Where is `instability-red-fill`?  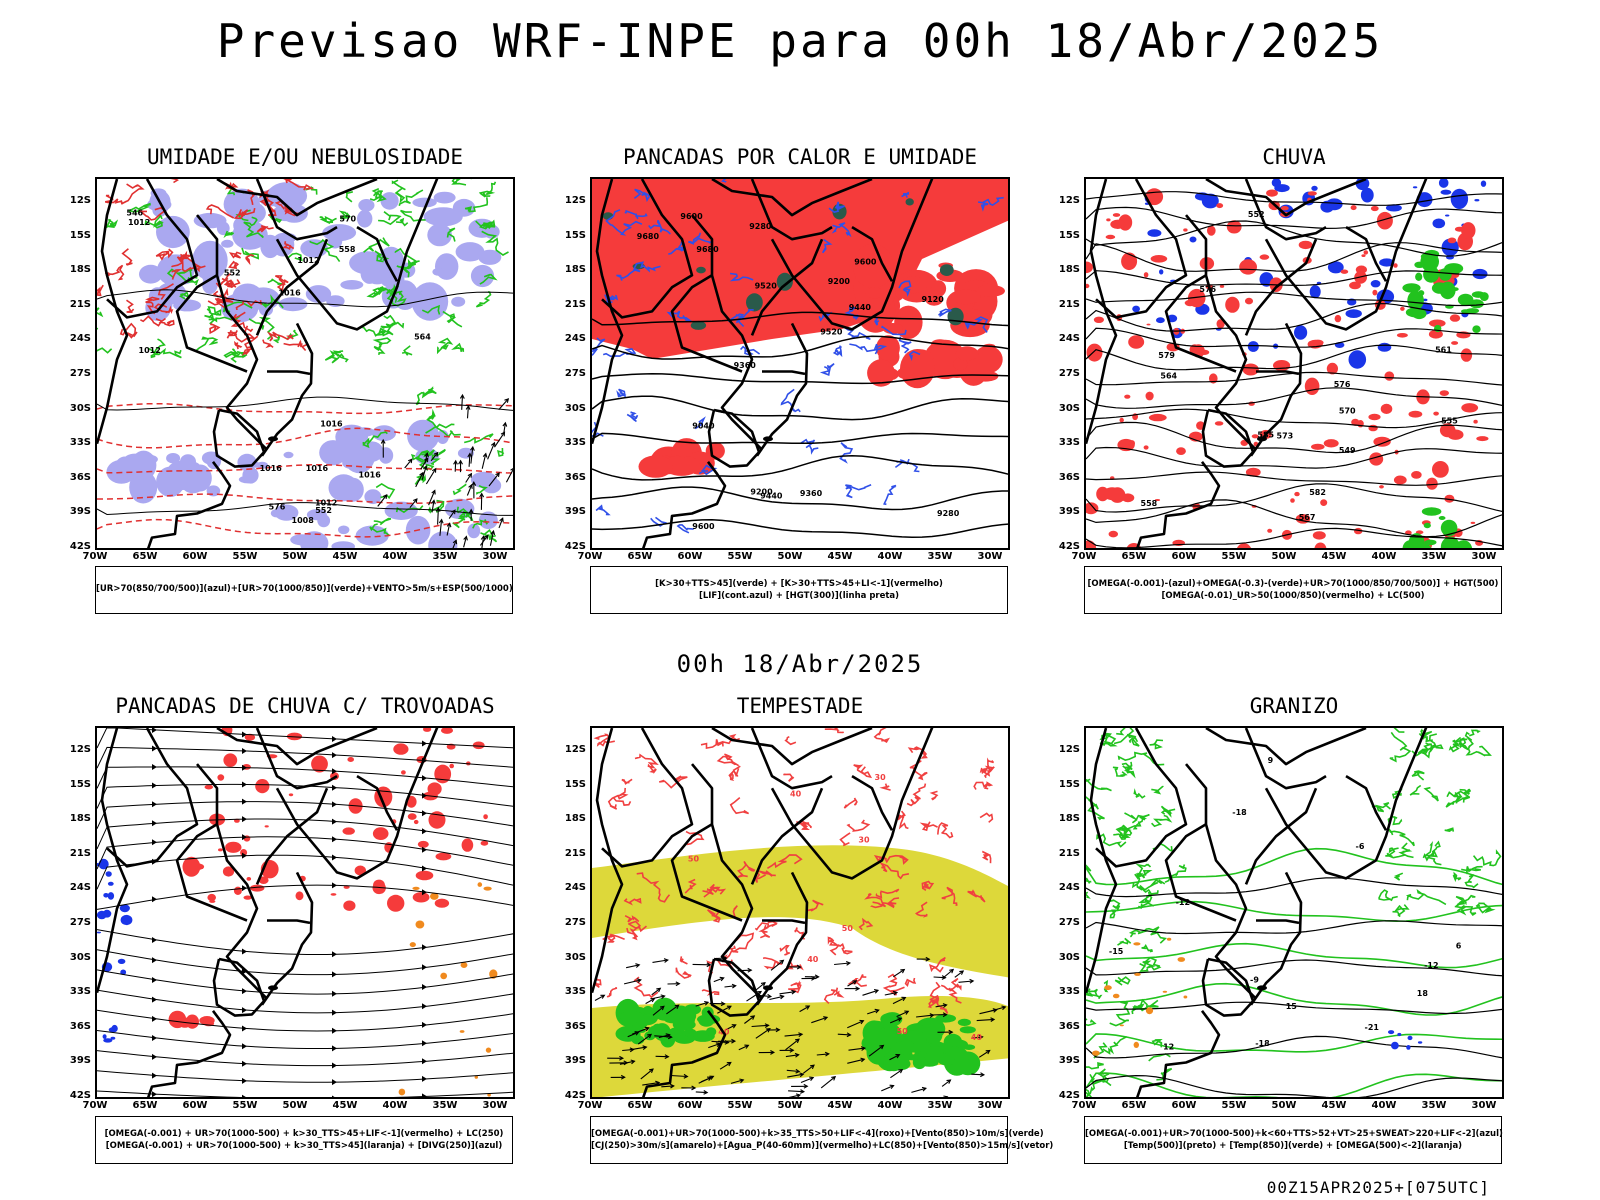 instability-red-fill is located at coordinates (881, 373).